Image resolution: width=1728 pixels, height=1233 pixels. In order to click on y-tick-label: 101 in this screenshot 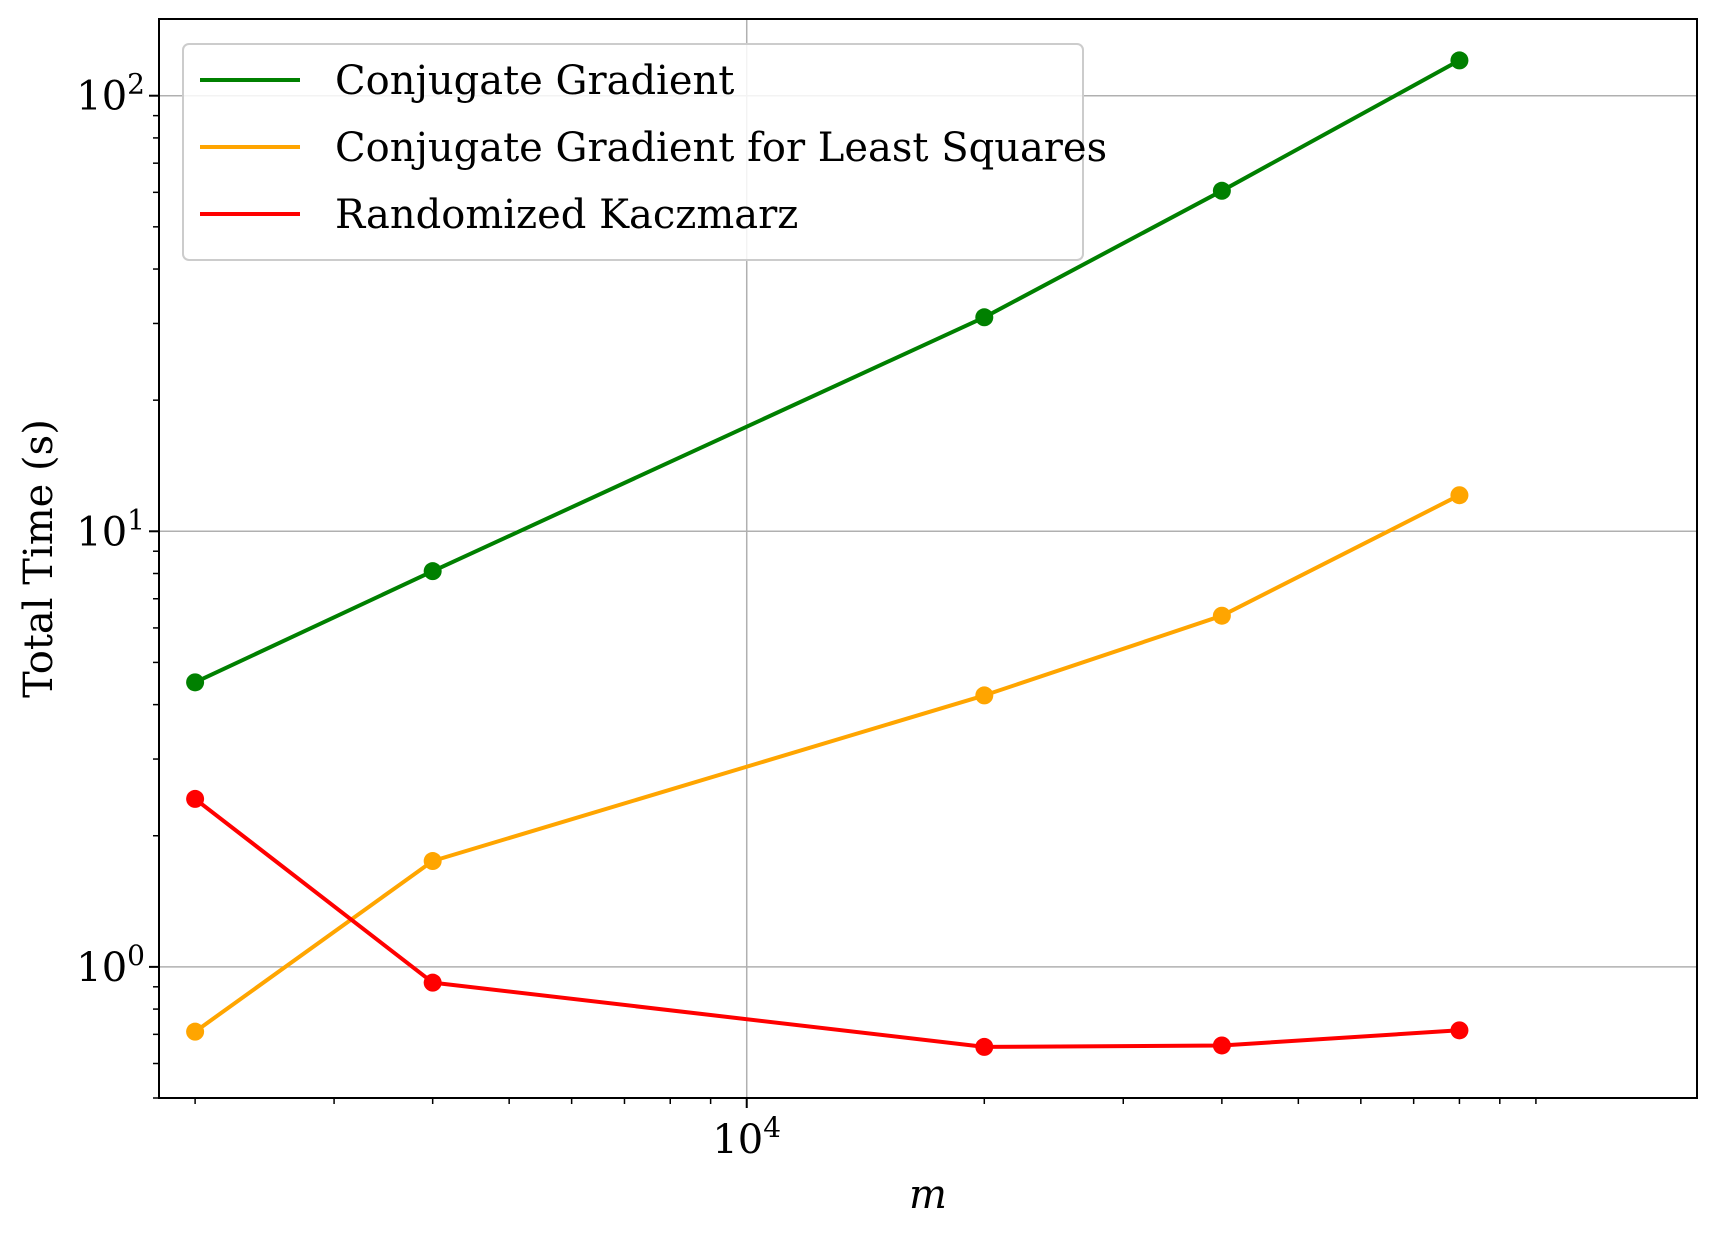, I will do `click(110, 529)`.